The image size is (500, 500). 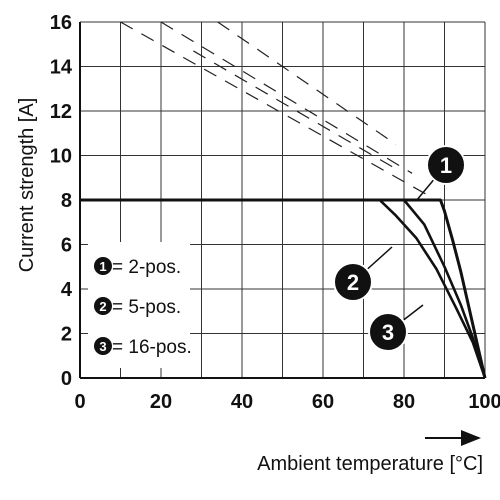 What do you see at coordinates (27, 185) in the screenshot?
I see `y-axis-label: Current strength [A]` at bounding box center [27, 185].